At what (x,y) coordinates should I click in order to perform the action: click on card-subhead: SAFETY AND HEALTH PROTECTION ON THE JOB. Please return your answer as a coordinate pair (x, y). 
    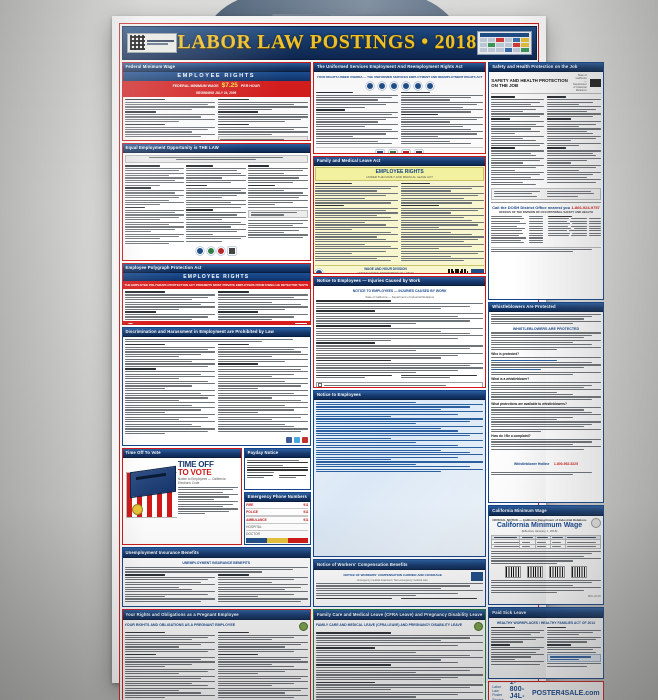
    Looking at the image, I should click on (529, 82).